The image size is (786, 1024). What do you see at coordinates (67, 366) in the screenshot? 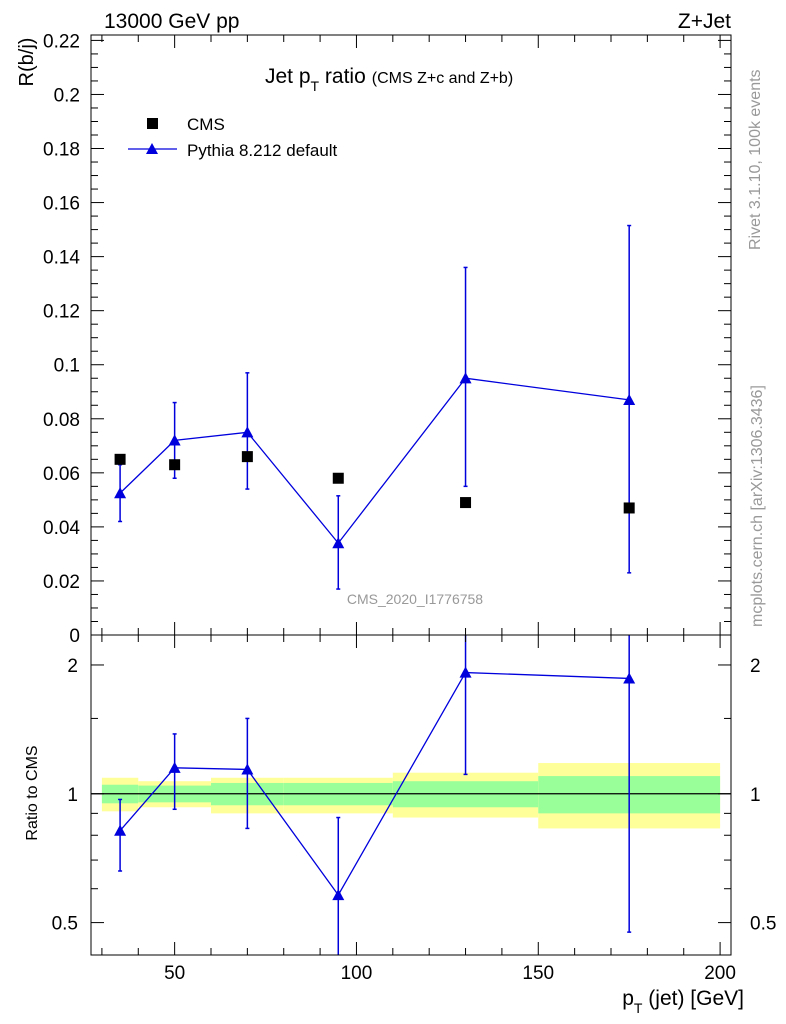
I see `main-y-tick-label: 0.1` at bounding box center [67, 366].